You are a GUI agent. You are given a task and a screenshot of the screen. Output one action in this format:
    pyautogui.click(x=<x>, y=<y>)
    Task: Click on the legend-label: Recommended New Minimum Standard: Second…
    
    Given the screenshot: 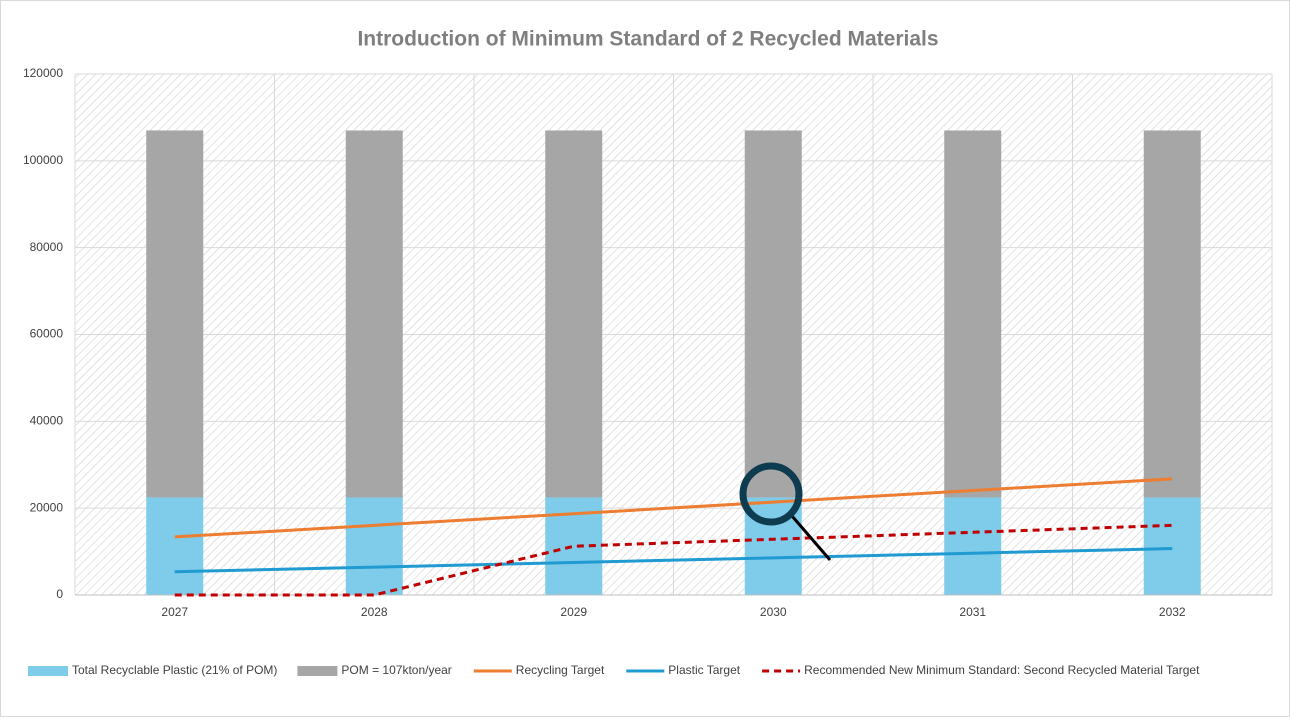 What is the action you would take?
    pyautogui.click(x=1002, y=670)
    